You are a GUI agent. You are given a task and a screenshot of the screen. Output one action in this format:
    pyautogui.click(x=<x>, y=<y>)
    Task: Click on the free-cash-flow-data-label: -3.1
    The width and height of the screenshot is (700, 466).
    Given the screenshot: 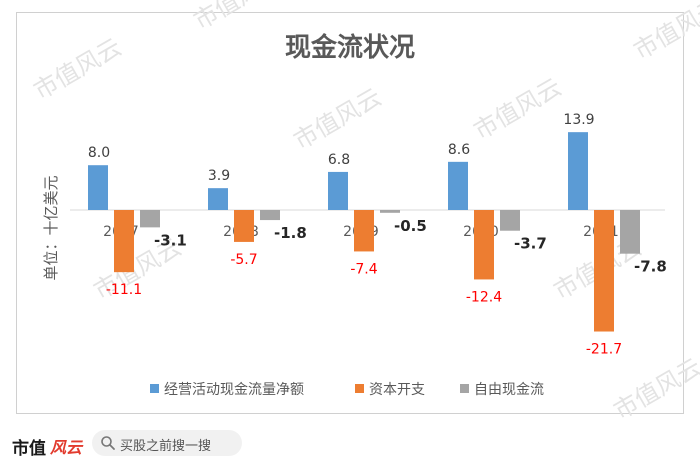 What is the action you would take?
    pyautogui.click(x=170, y=240)
    